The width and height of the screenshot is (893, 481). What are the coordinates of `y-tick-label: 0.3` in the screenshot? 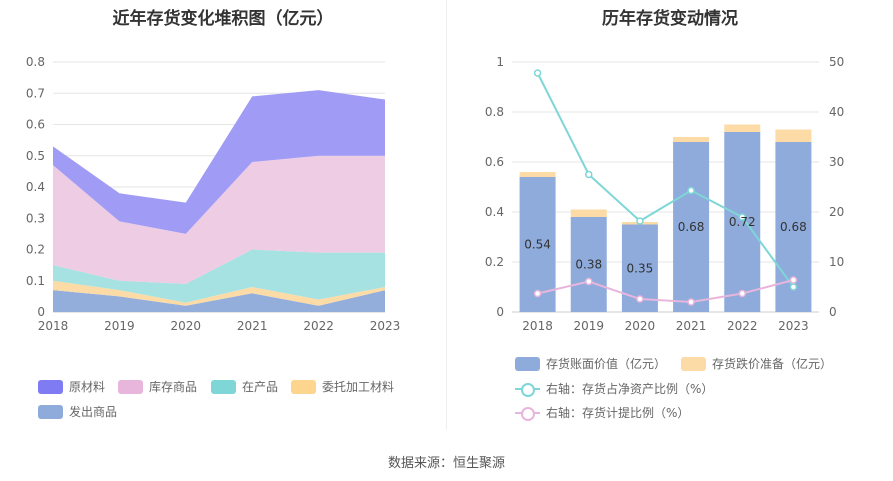 It's located at (35, 218).